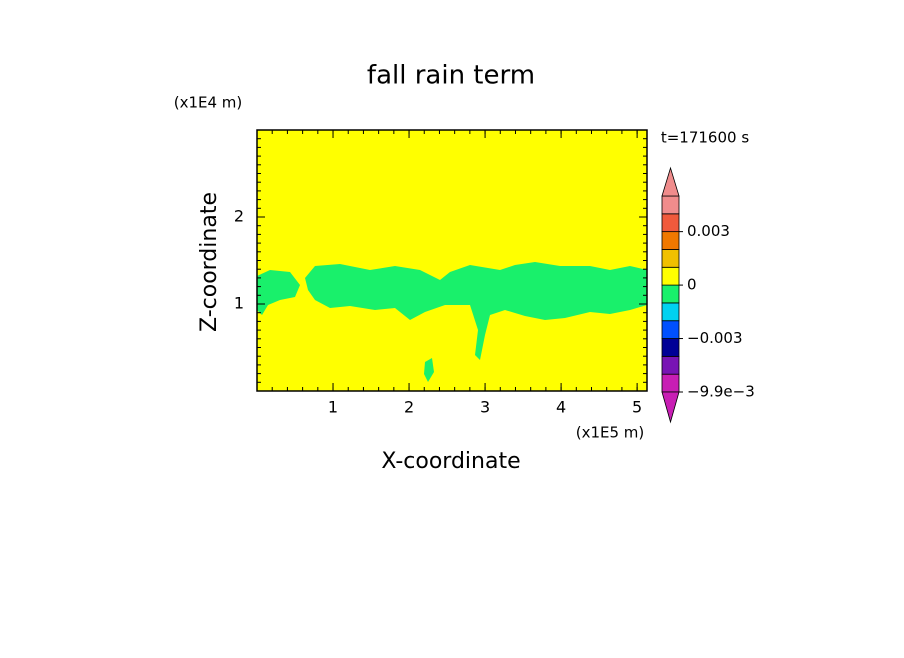 The width and height of the screenshot is (904, 658). What do you see at coordinates (452, 322) in the screenshot?
I see `field-contour` at bounding box center [452, 322].